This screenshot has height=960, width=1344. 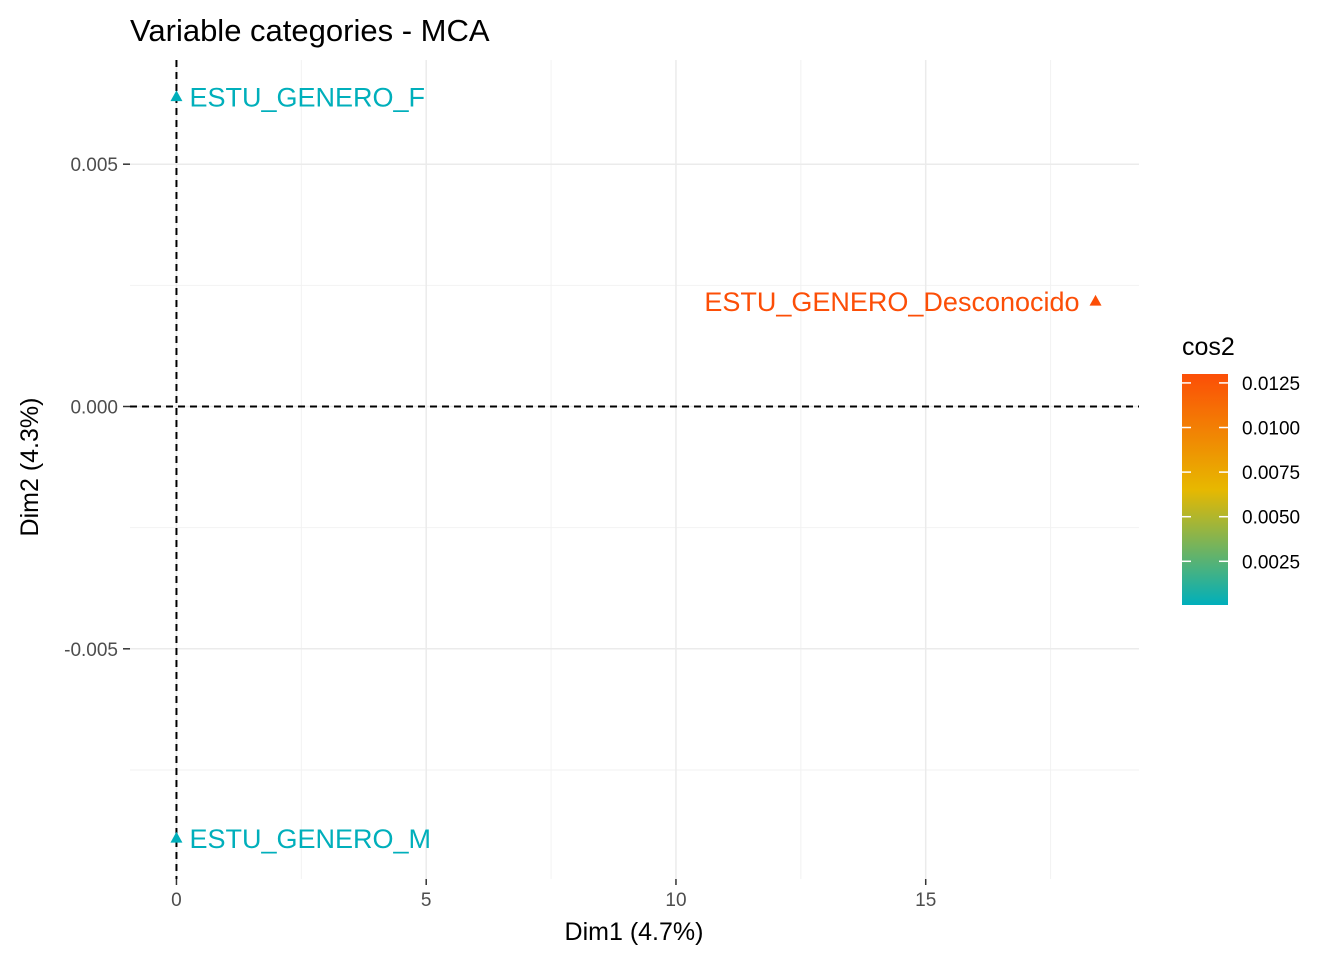 I want to click on y-tick-label: -0.005, so click(x=91, y=650).